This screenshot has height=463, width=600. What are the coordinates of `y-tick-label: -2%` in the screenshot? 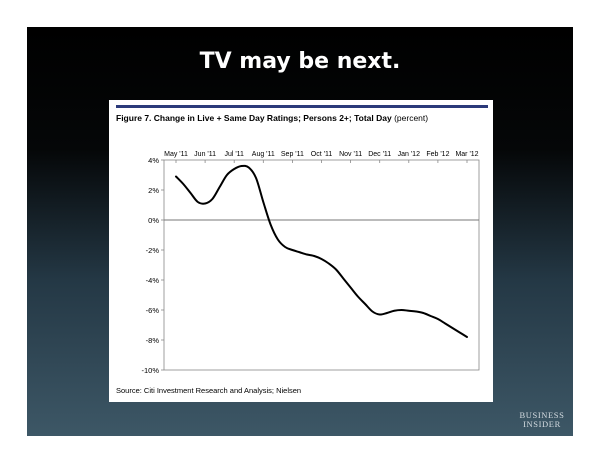 It's located at (153, 250).